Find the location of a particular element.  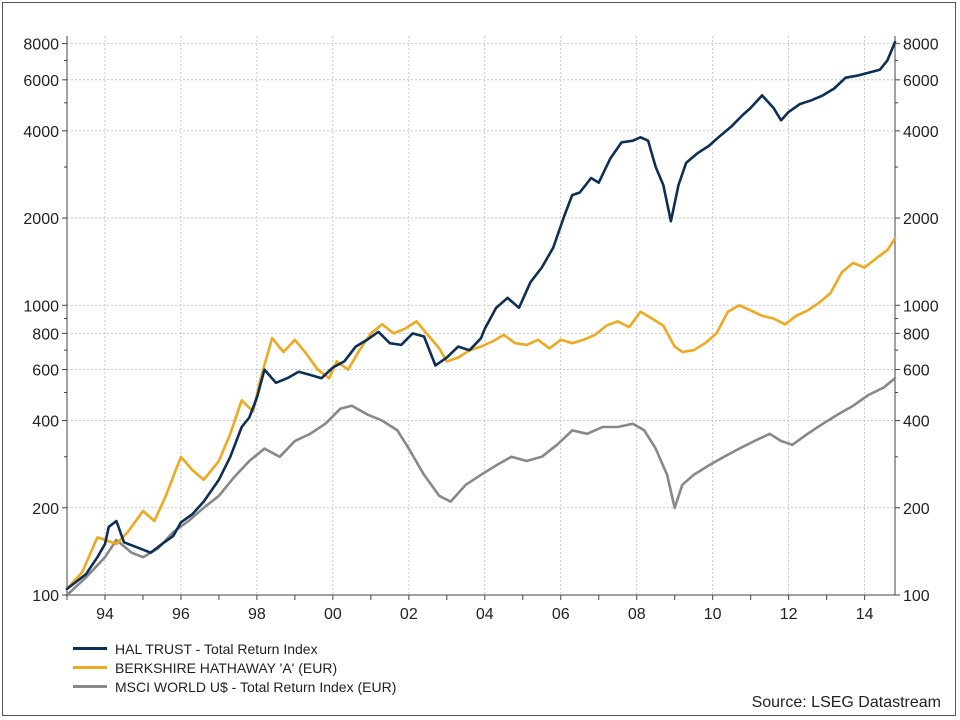

legend-swatch-hal is located at coordinates (90, 648).